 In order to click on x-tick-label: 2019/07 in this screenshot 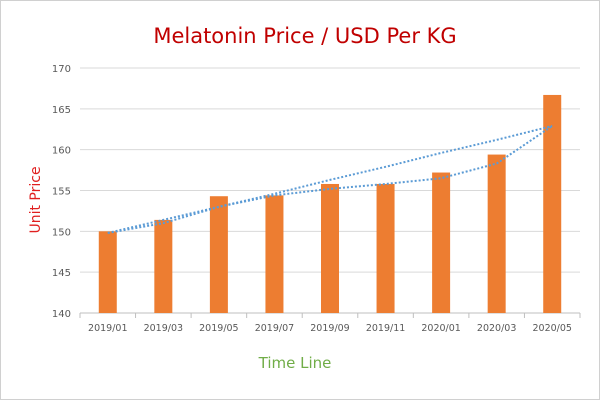, I will do `click(274, 328)`.